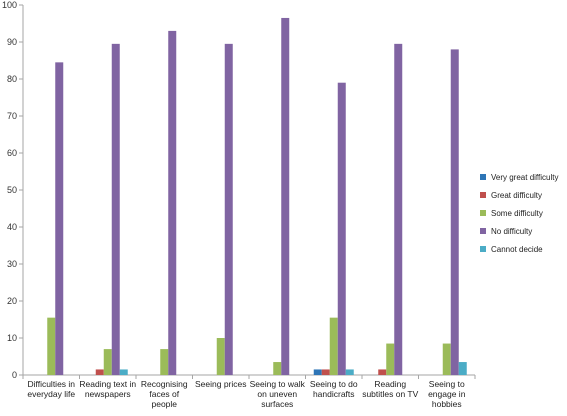  What do you see at coordinates (51, 384) in the screenshot?
I see `x-tick-label: Difficulties in` at bounding box center [51, 384].